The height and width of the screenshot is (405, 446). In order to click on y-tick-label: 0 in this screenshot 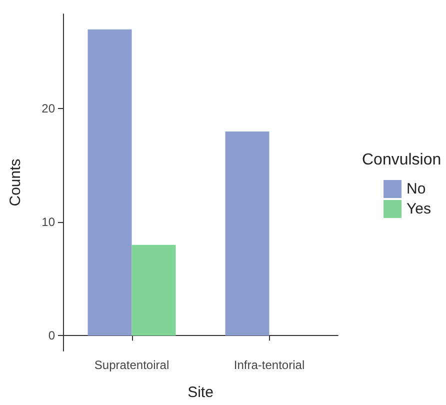, I will do `click(52, 335)`.